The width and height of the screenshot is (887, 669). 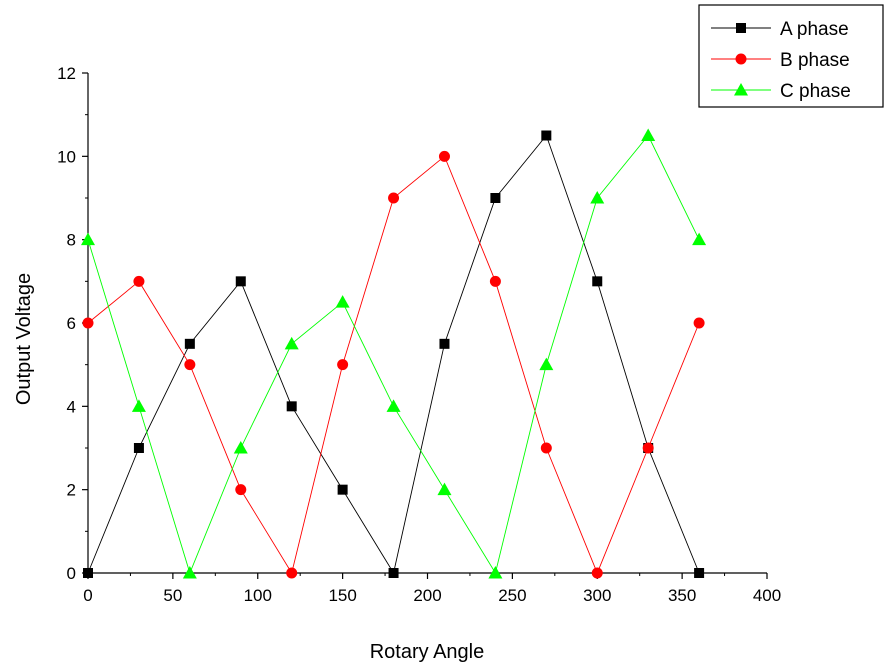 What do you see at coordinates (71, 406) in the screenshot?
I see `y-tick-label: 4` at bounding box center [71, 406].